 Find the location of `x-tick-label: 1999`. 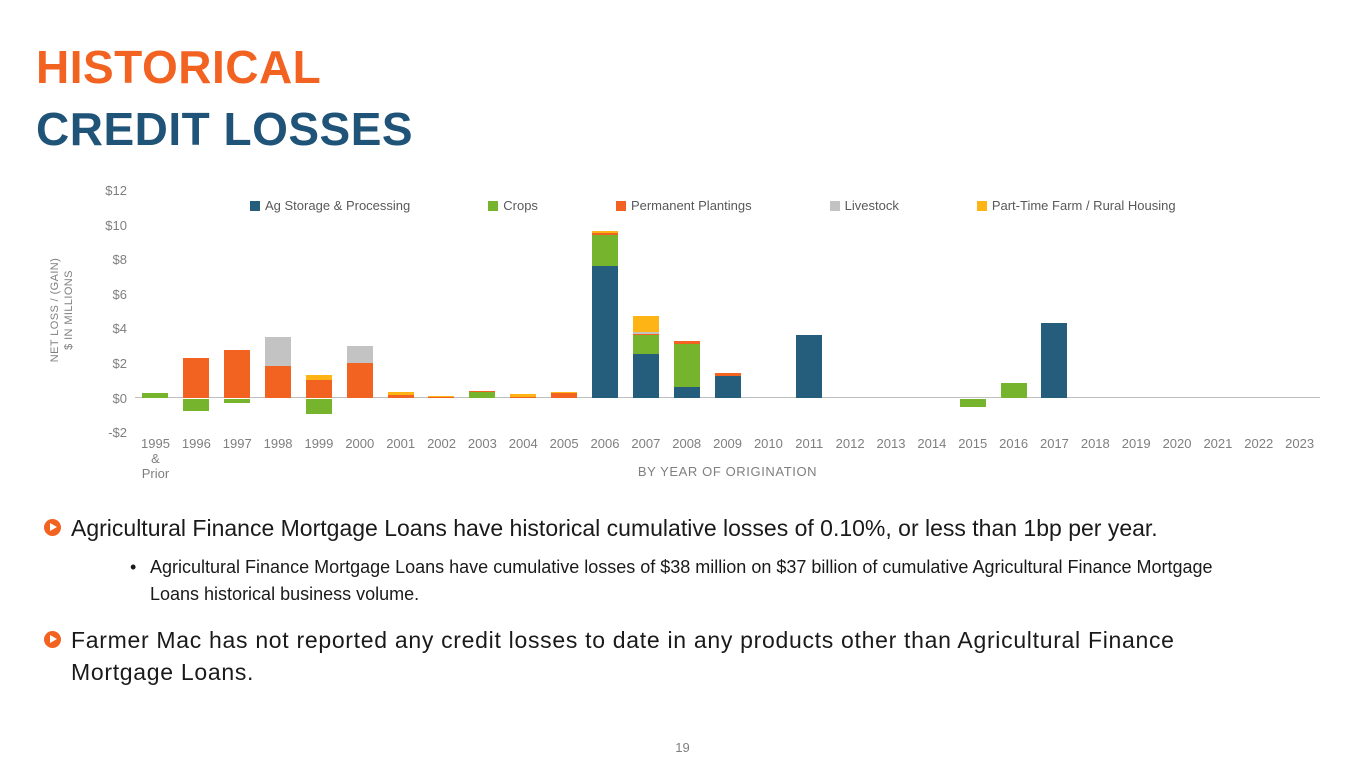

x-tick-label: 1999 is located at coordinates (319, 443).